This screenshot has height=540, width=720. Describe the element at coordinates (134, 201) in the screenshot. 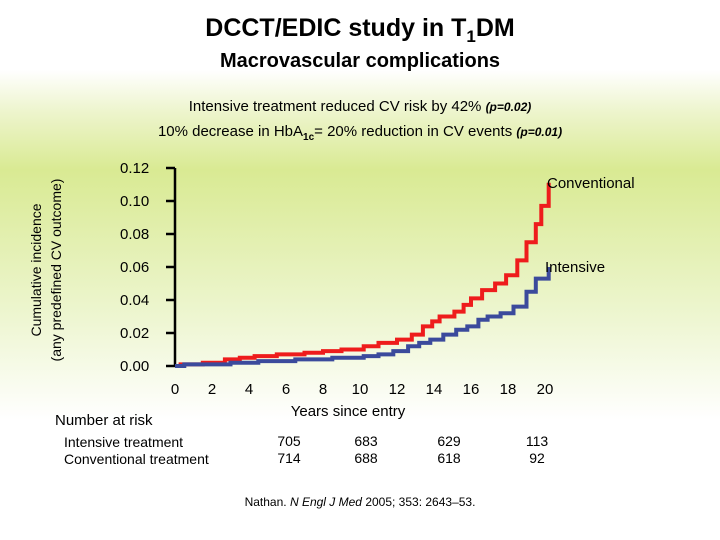

I see `y-tick-label: 0.10` at that location.